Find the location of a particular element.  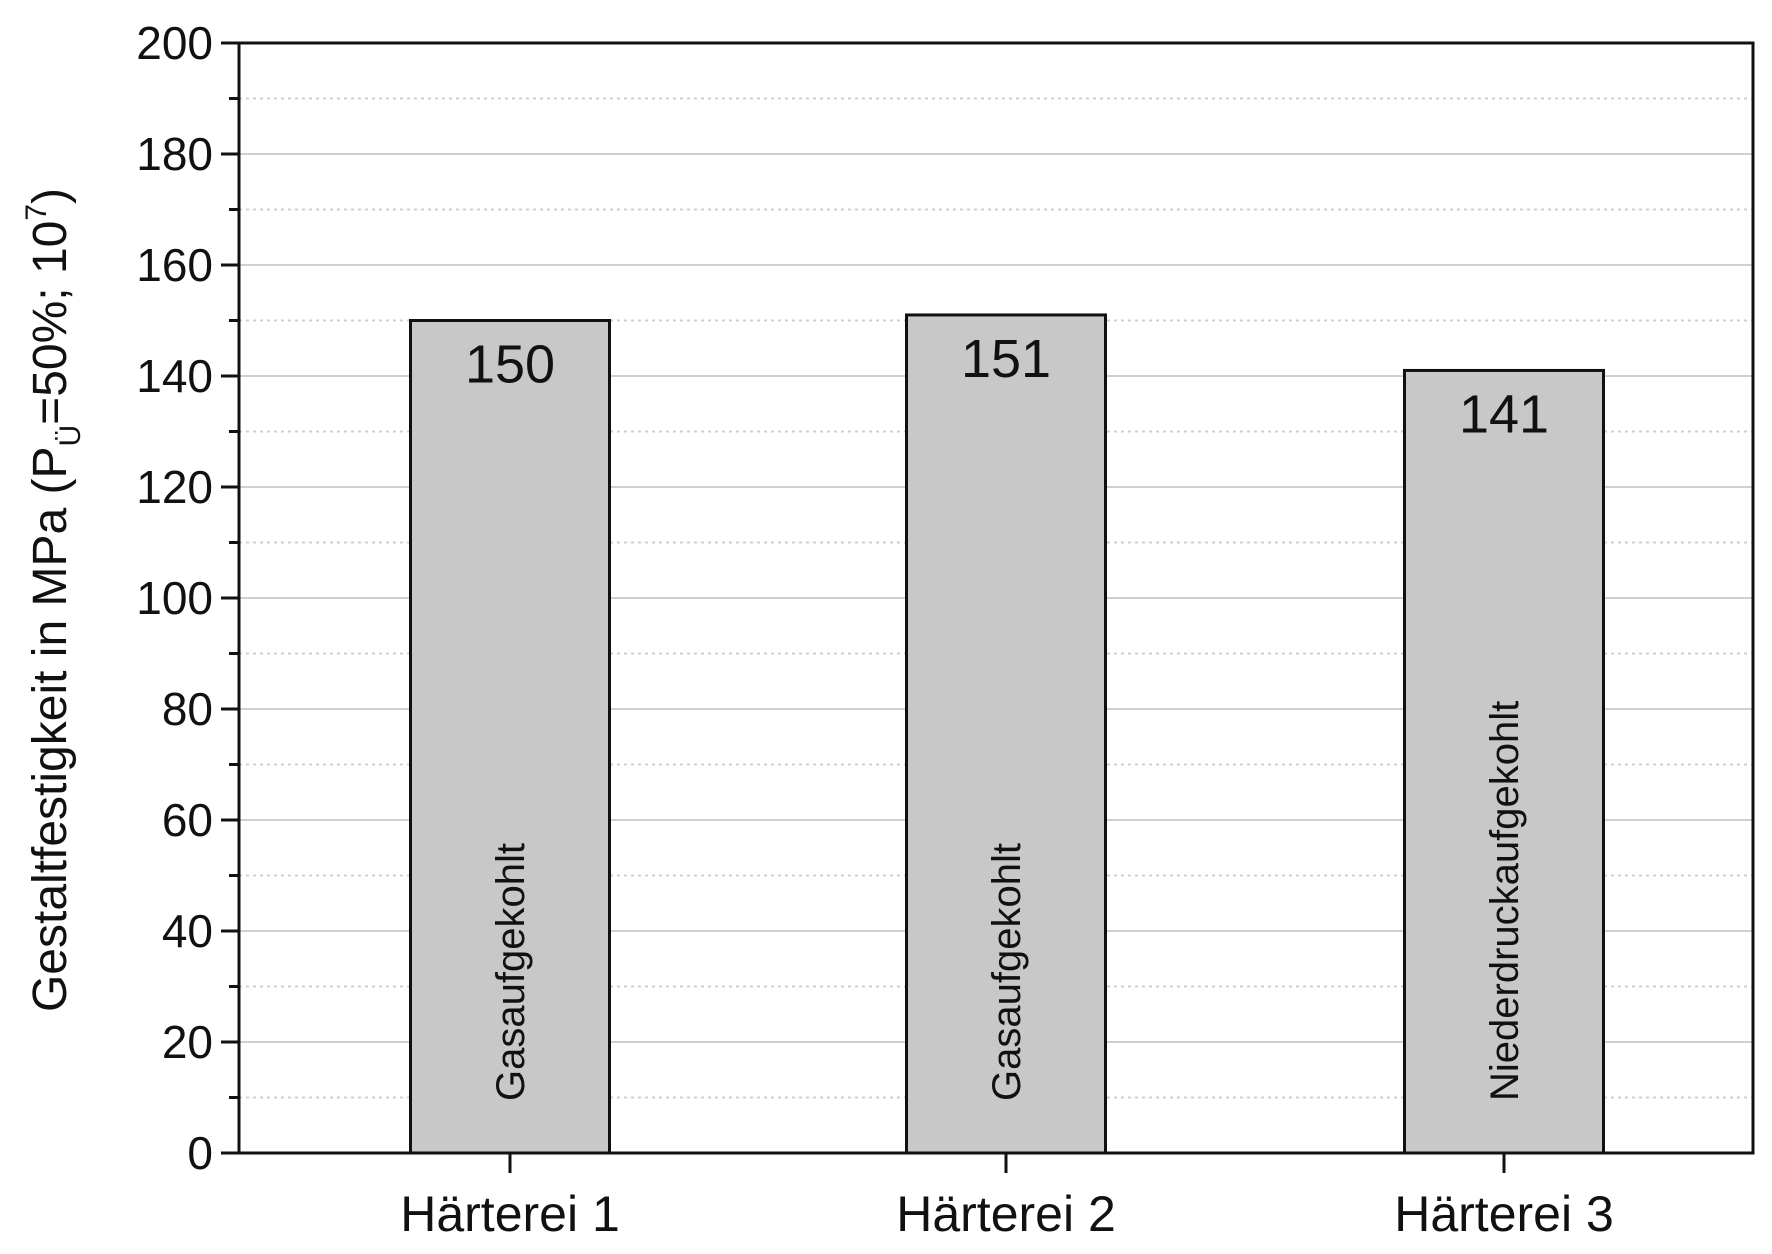

y-tick-label: 200 is located at coordinates (174, 43).